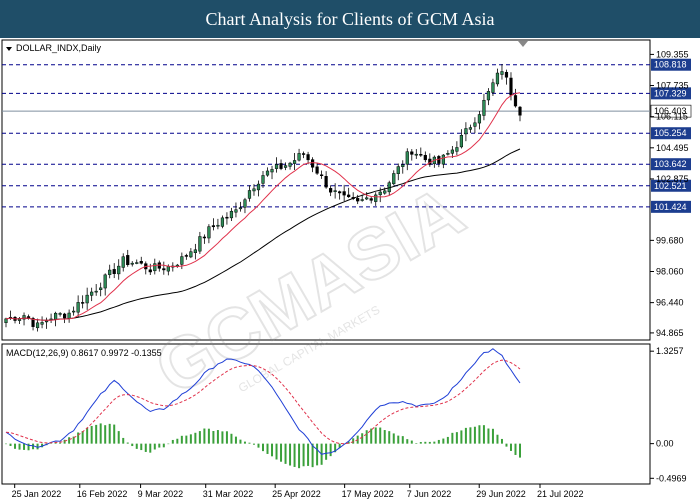  Describe the element at coordinates (672, 148) in the screenshot. I see `price-axis-label: 104.495` at that location.